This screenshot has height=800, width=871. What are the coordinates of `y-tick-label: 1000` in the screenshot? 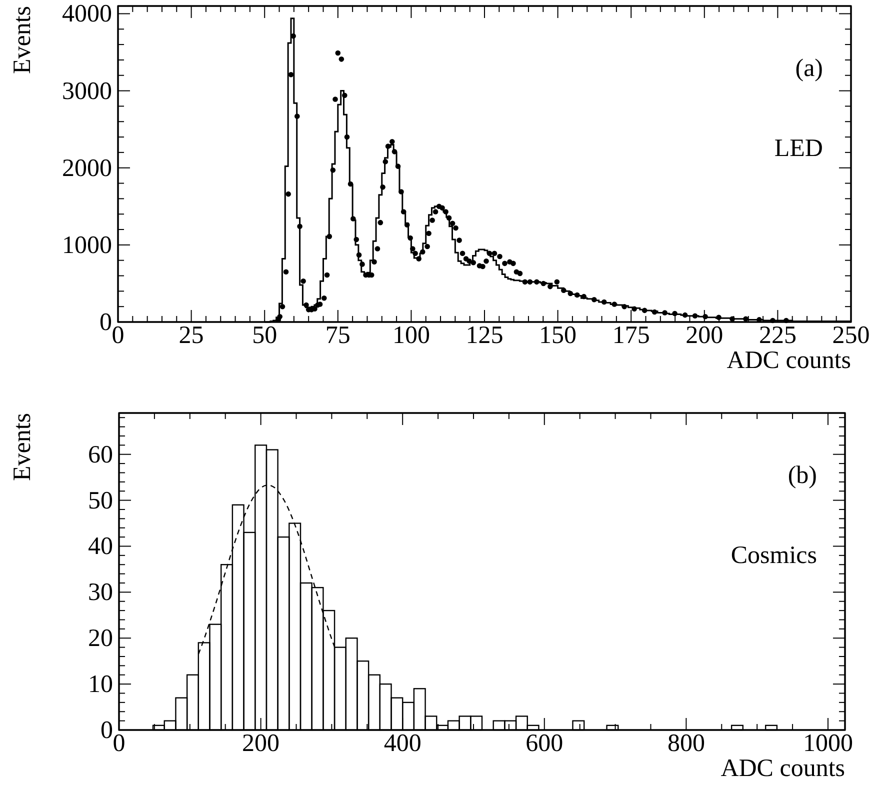 It's located at (87, 245).